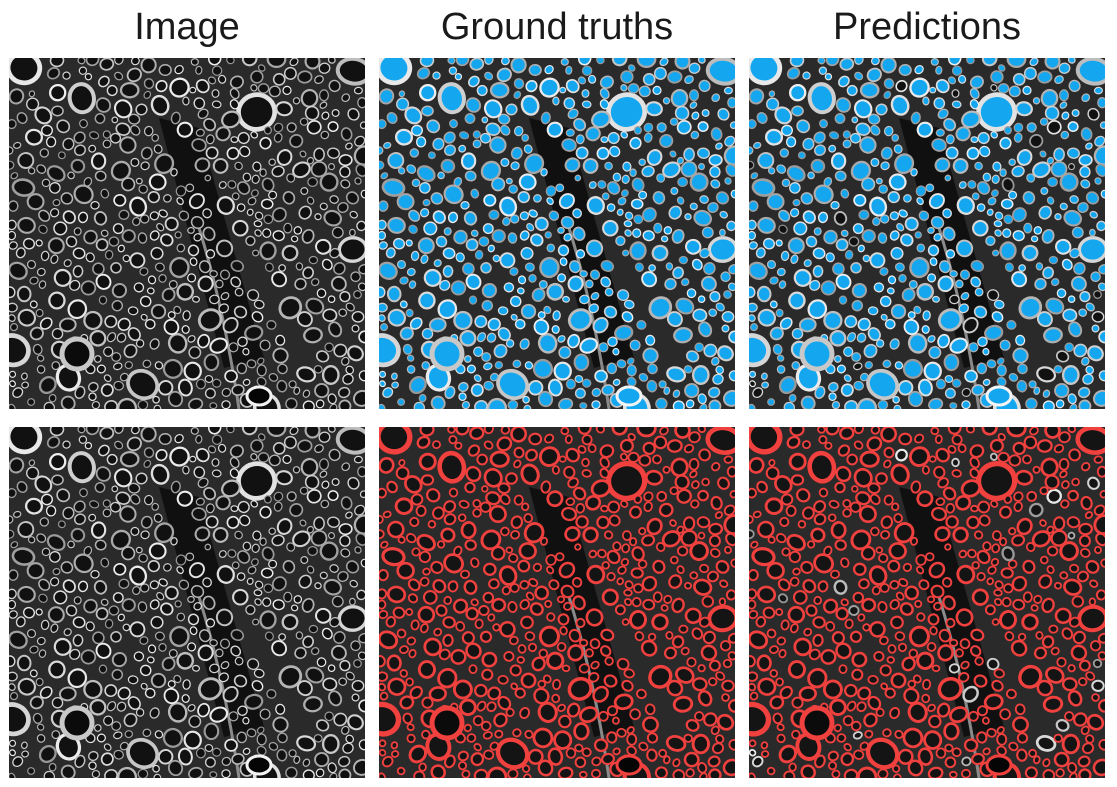 Image resolution: width=1117 pixels, height=787 pixels. I want to click on panel-image-bottom, so click(187, 602).